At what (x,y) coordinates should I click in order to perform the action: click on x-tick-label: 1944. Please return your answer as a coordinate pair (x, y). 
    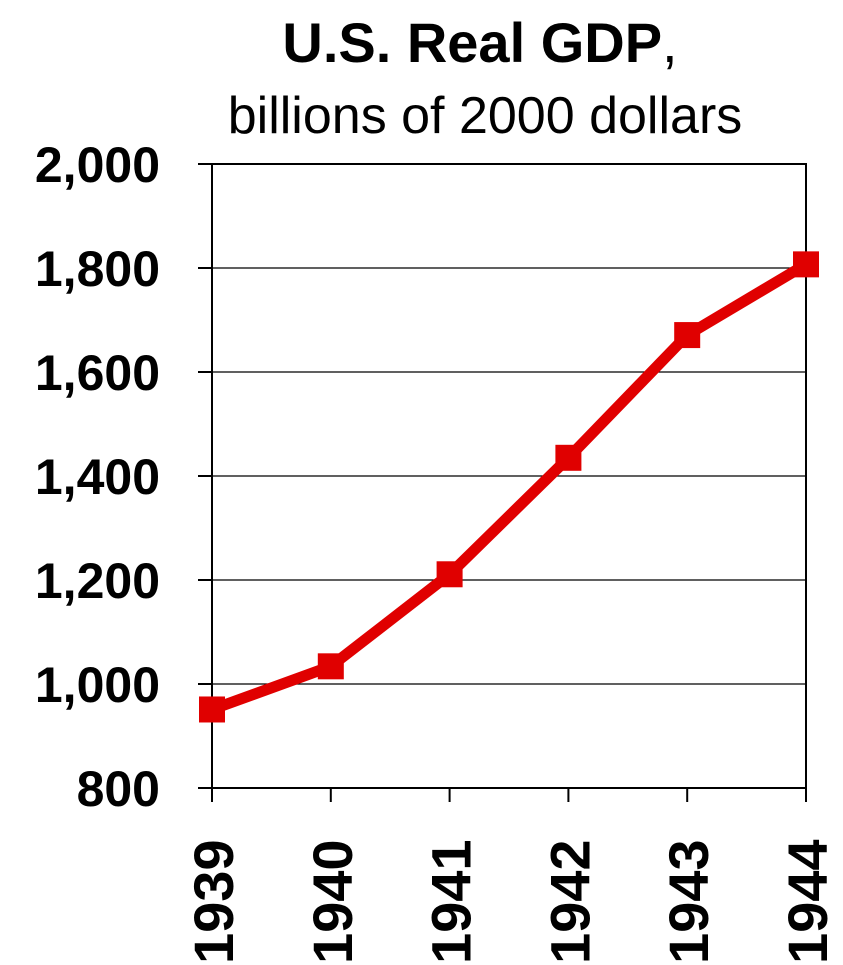
    Looking at the image, I should click on (807, 901).